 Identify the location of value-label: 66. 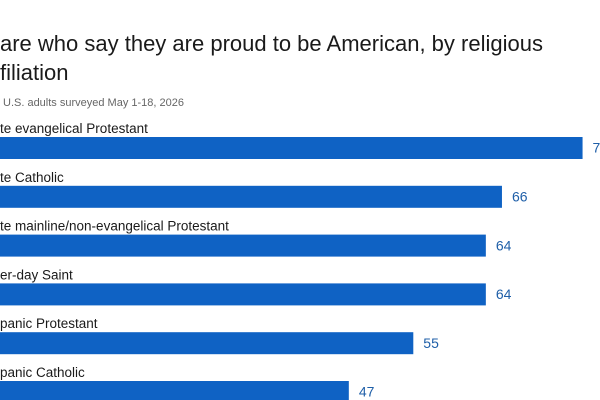
(520, 197).